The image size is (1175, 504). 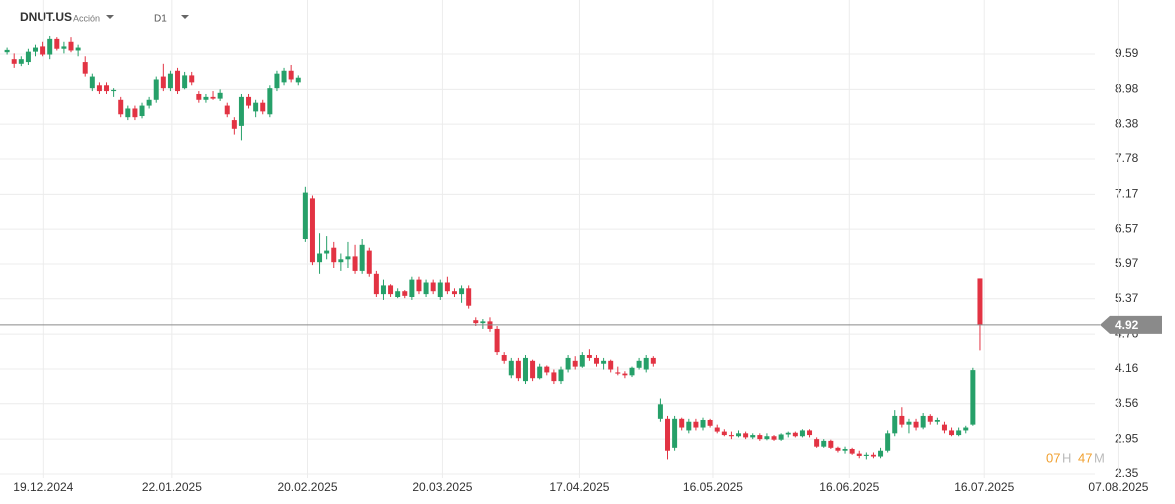 I want to click on countdown-minutes: 47, so click(x=1085, y=457).